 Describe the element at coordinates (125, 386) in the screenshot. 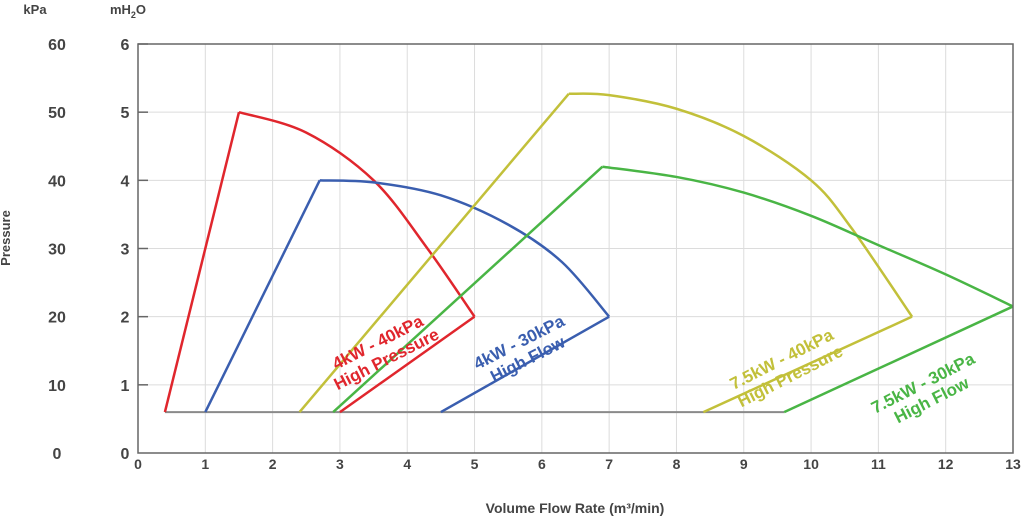

I see `y-tick-label-mh2o: 1` at that location.